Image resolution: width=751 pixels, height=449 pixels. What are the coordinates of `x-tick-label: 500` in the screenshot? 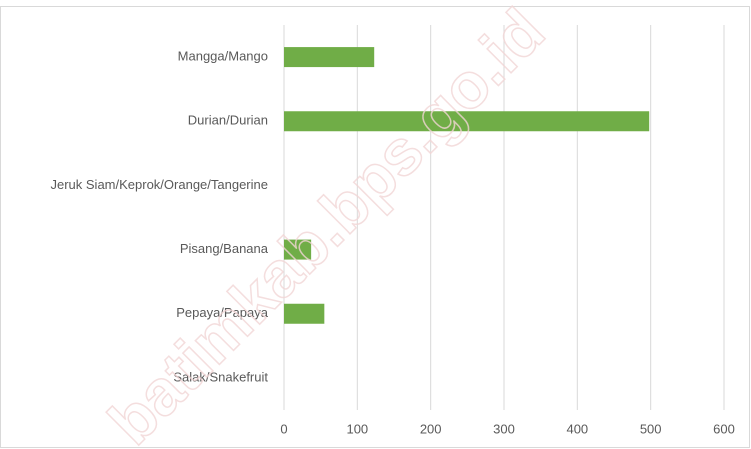 It's located at (651, 428).